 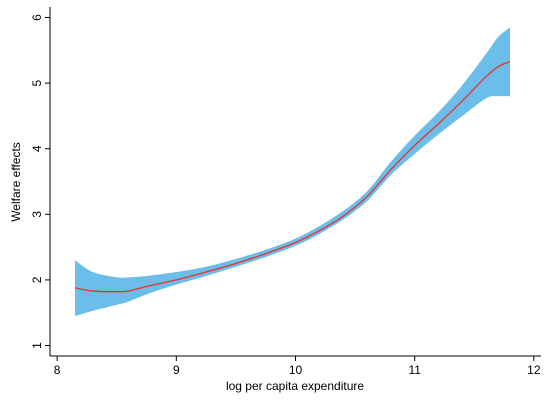 What do you see at coordinates (296, 370) in the screenshot?
I see `x-tick-label: 10` at bounding box center [296, 370].